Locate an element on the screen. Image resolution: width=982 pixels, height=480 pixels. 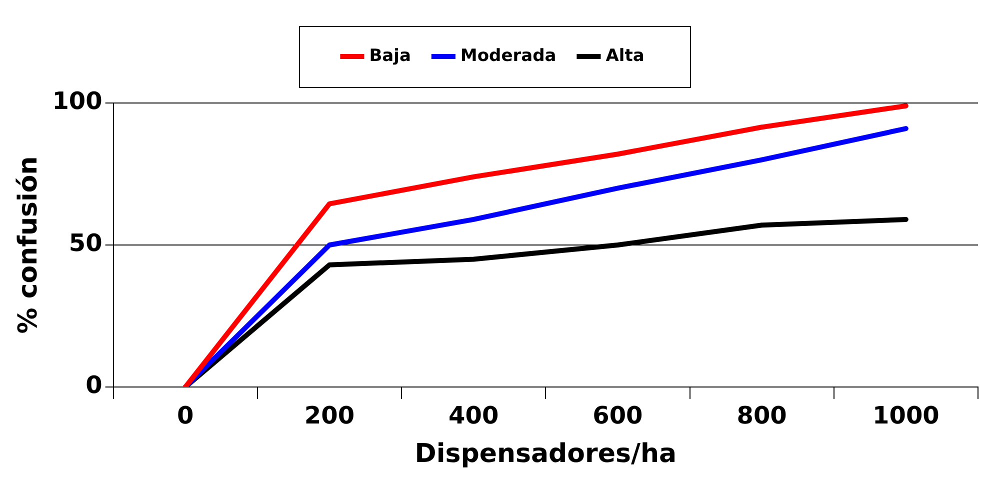
legend-label: Baja is located at coordinates (390, 56).